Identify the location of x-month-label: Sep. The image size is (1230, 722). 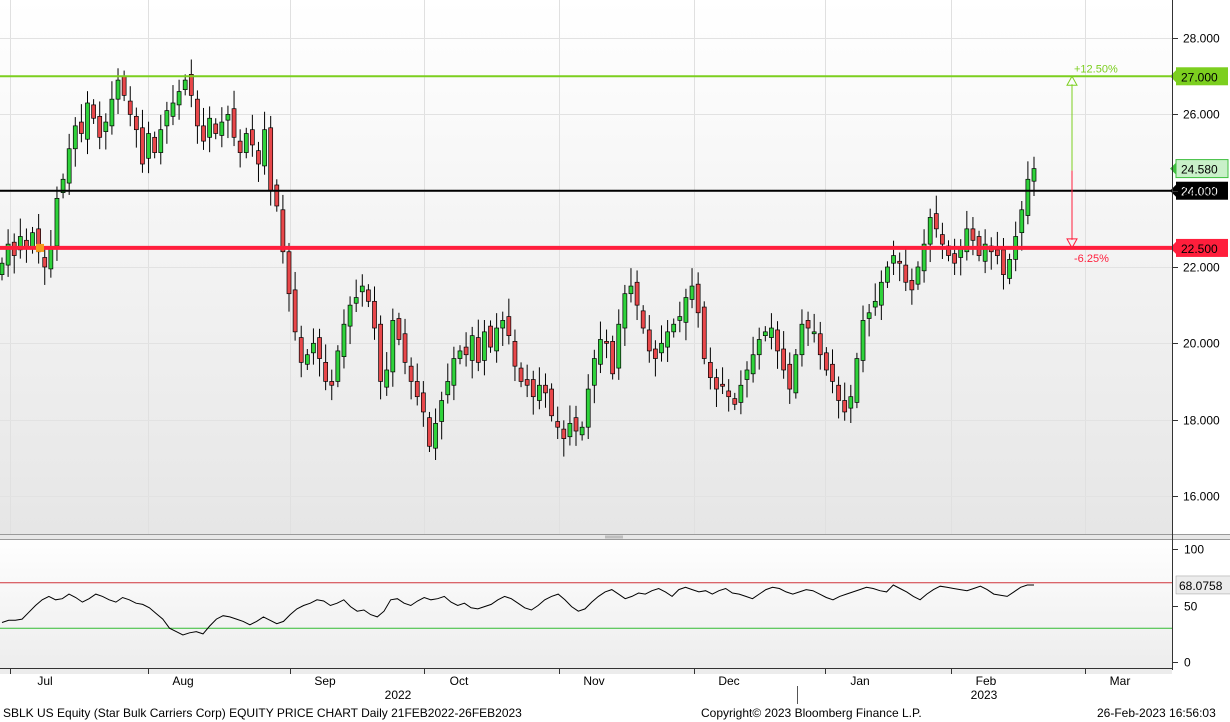
(325, 681).